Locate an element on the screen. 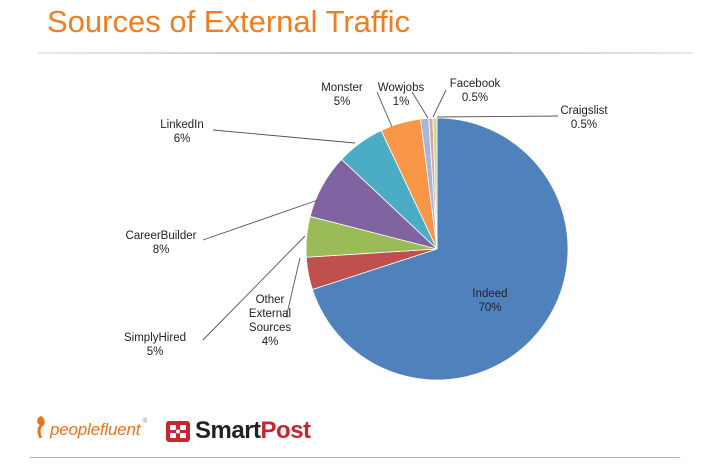 This screenshot has width=711, height=466. slice-label-text: CareerBuilder is located at coordinates (161, 236).